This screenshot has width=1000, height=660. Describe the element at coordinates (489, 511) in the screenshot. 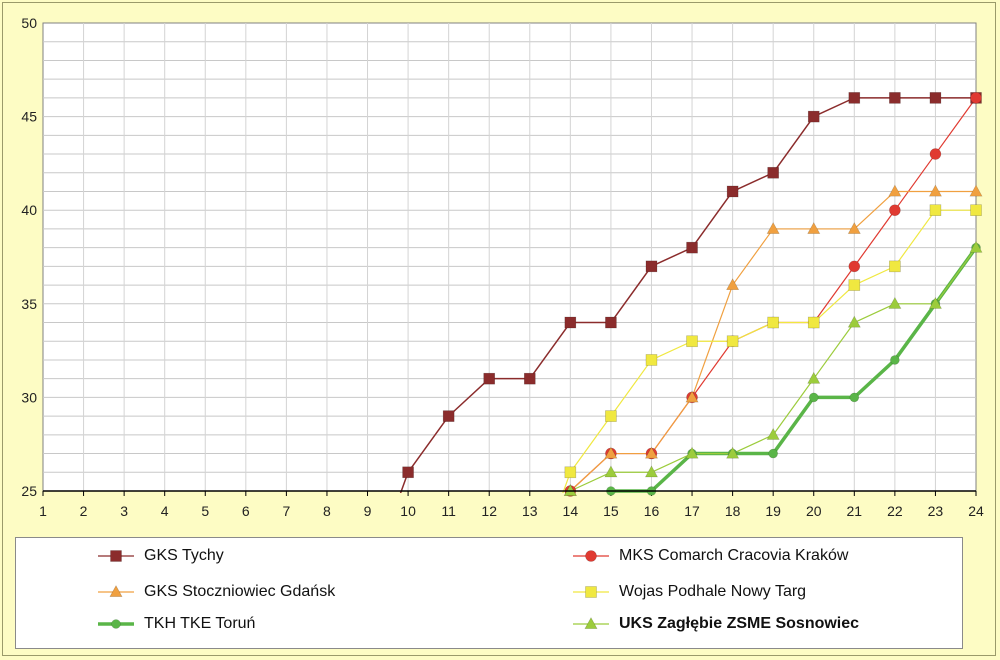

I see `x-tick-label: 12` at that location.